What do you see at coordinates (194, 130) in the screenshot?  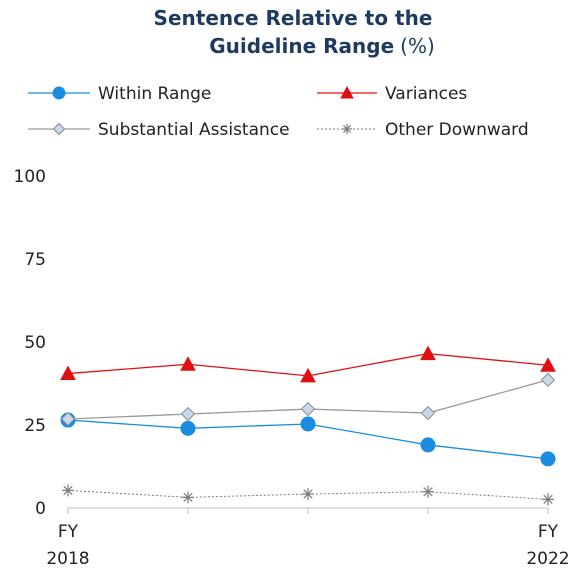 I see `legend-label: Substantial Assistance` at bounding box center [194, 130].